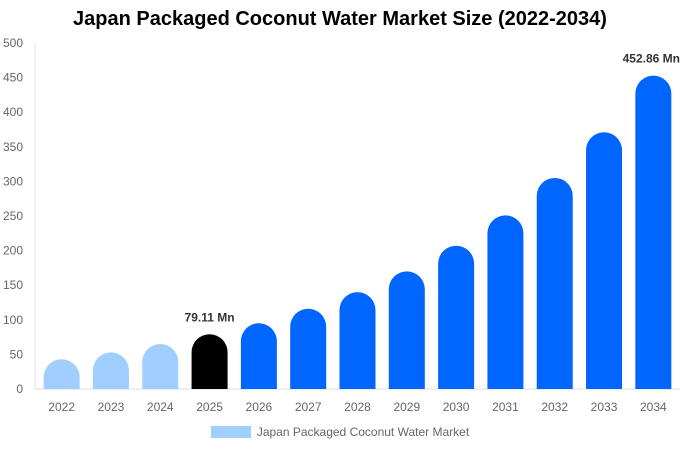 This screenshot has height=450, width=680. I want to click on bar-2033, so click(604, 260).